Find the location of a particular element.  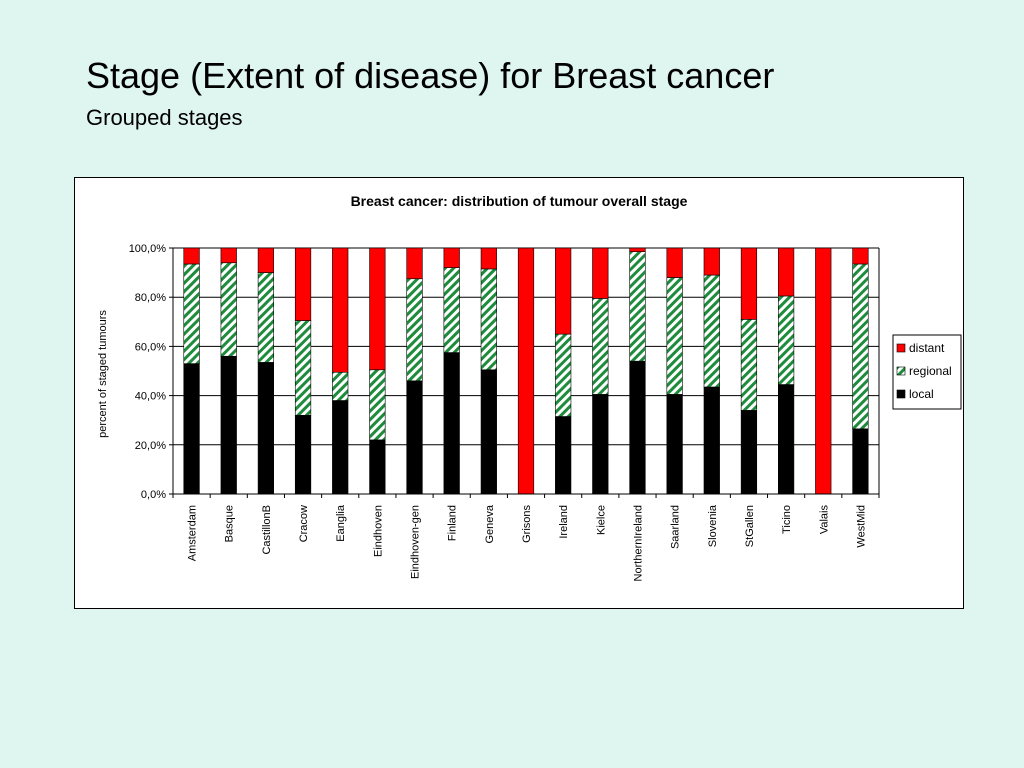

slide-subtitle: Grouped stages is located at coordinates (164, 117).